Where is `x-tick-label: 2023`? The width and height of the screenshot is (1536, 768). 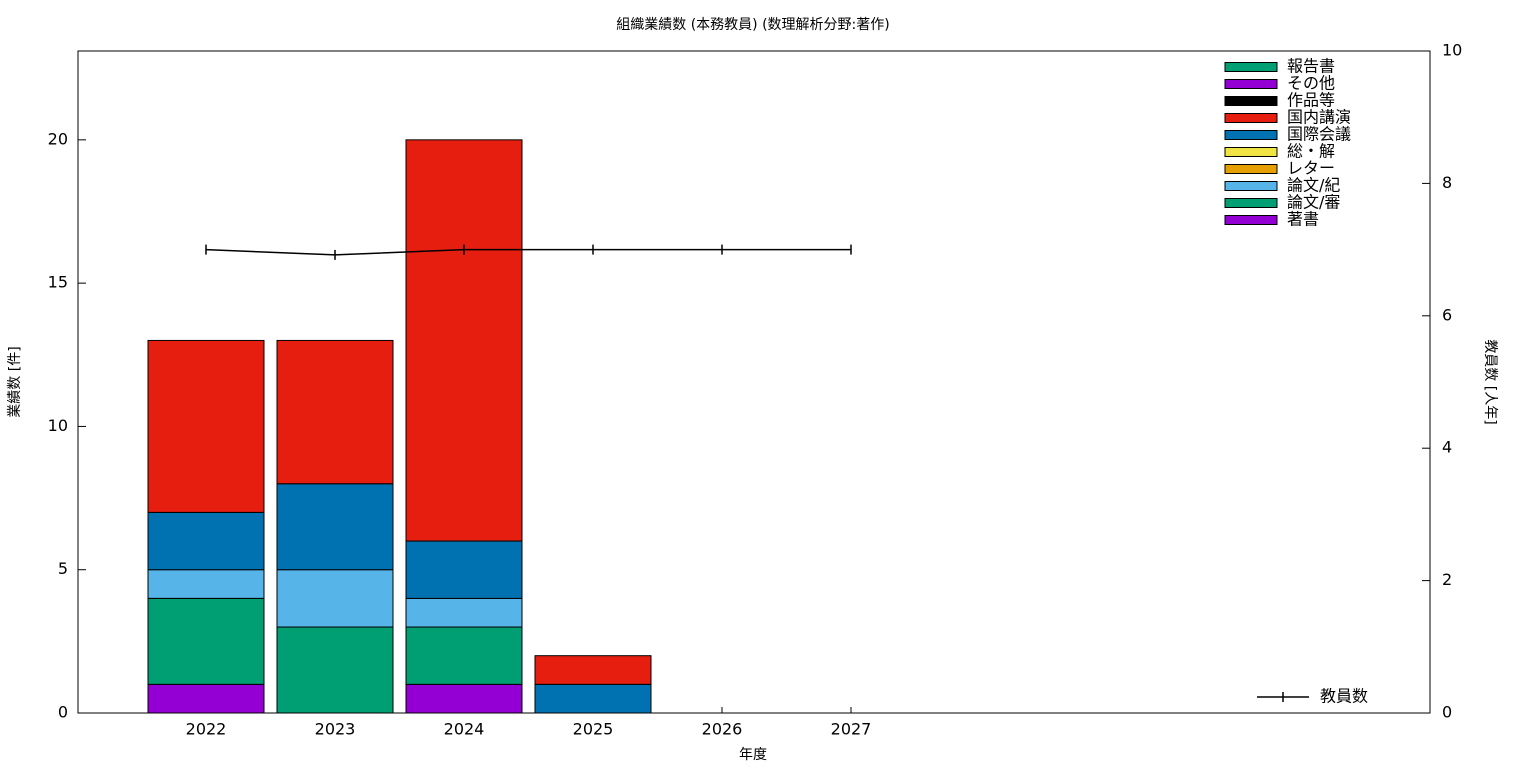 x-tick-label: 2023 is located at coordinates (335, 729).